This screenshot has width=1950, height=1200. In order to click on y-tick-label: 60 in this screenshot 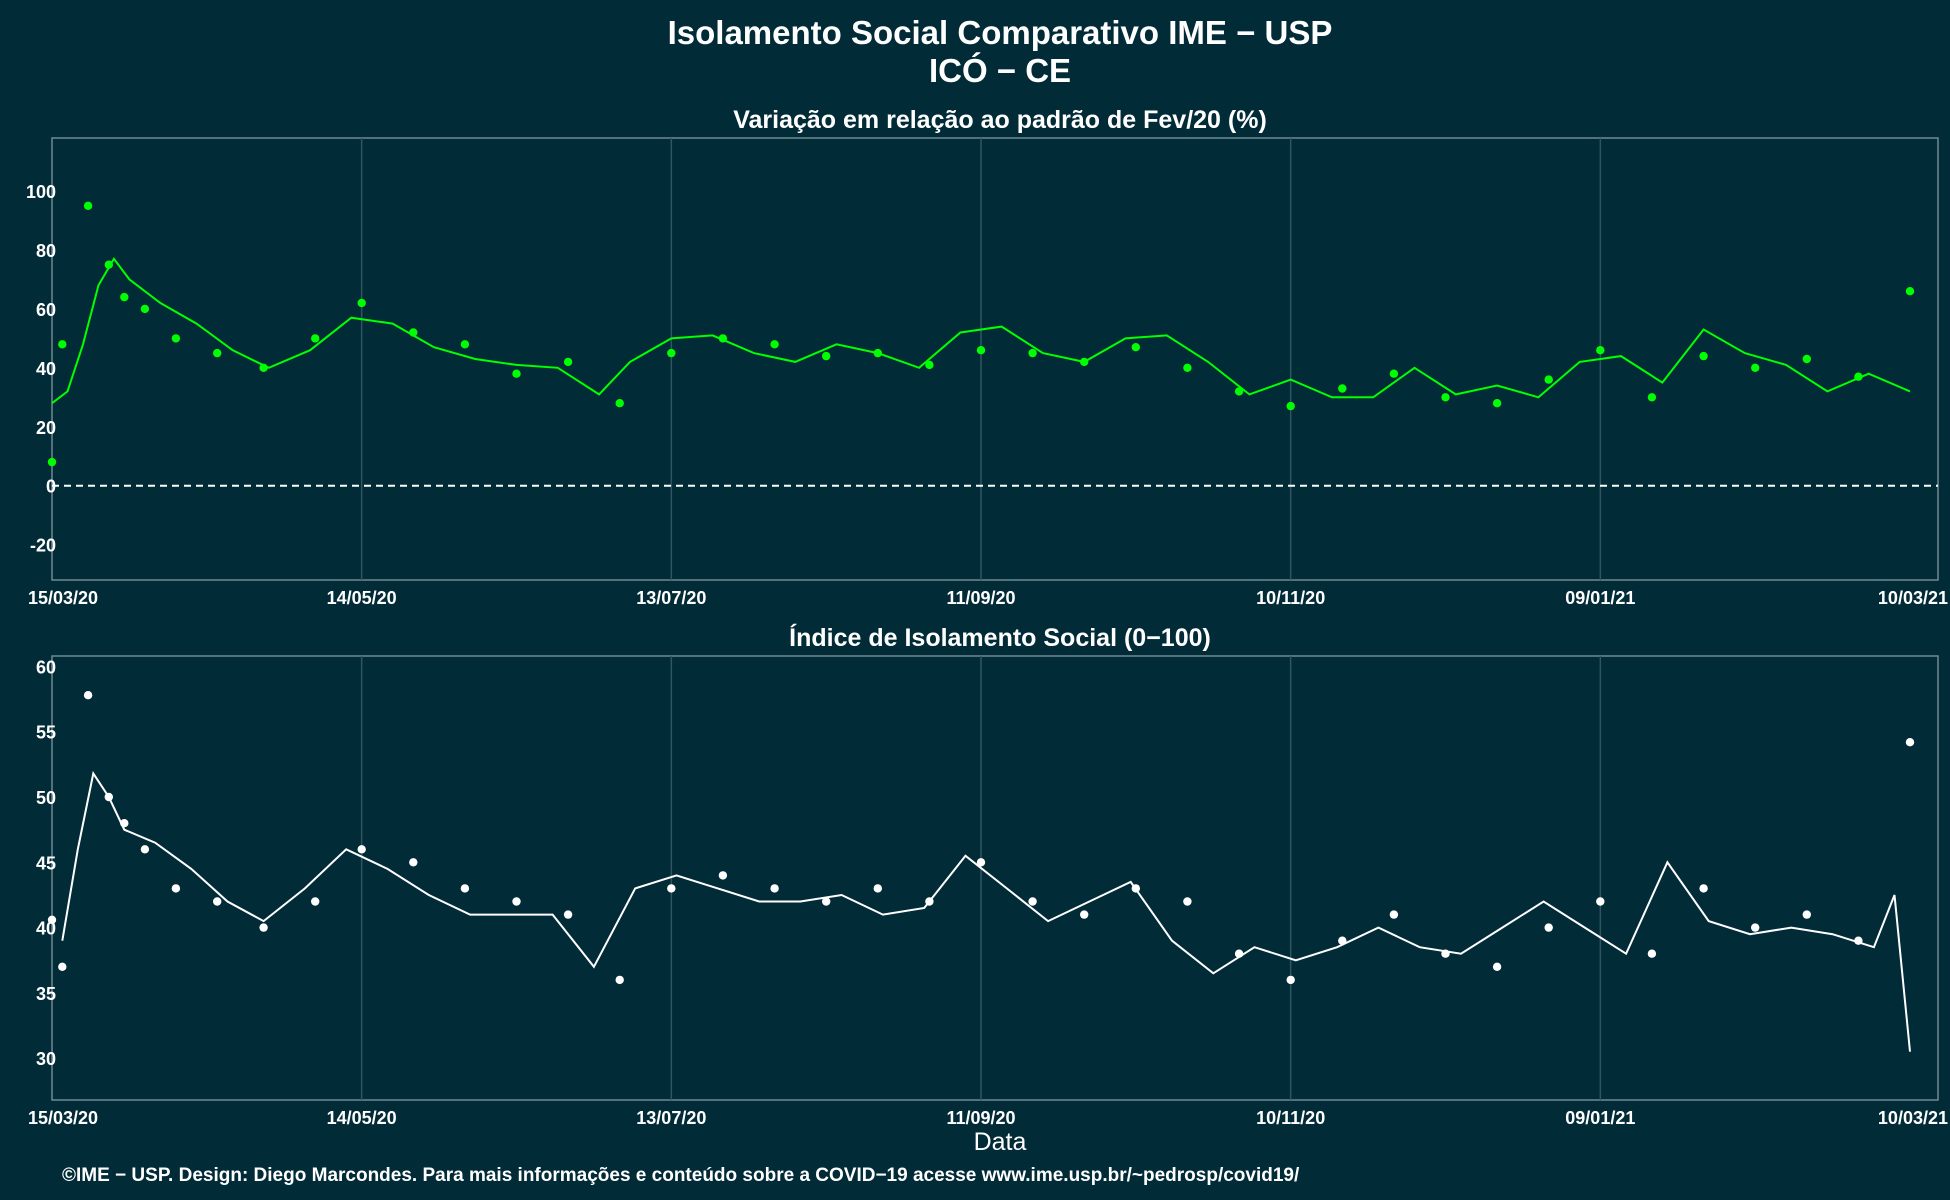, I will do `click(46, 310)`.